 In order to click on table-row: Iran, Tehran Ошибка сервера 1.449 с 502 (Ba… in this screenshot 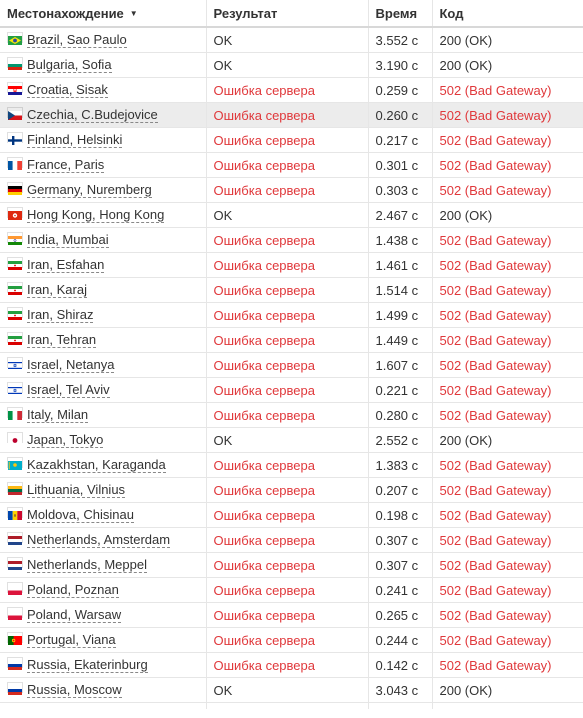, I will do `click(291, 340)`.